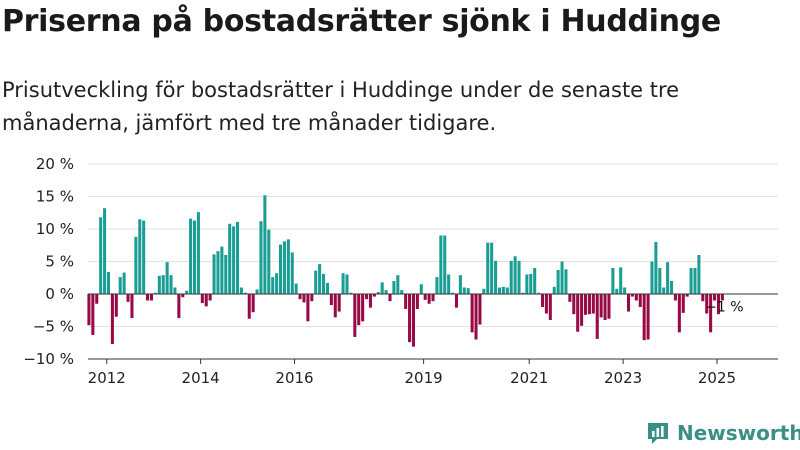 The width and height of the screenshot is (800, 450). Describe the element at coordinates (722, 433) in the screenshot. I see `brand-logo: Newsworthy` at that location.